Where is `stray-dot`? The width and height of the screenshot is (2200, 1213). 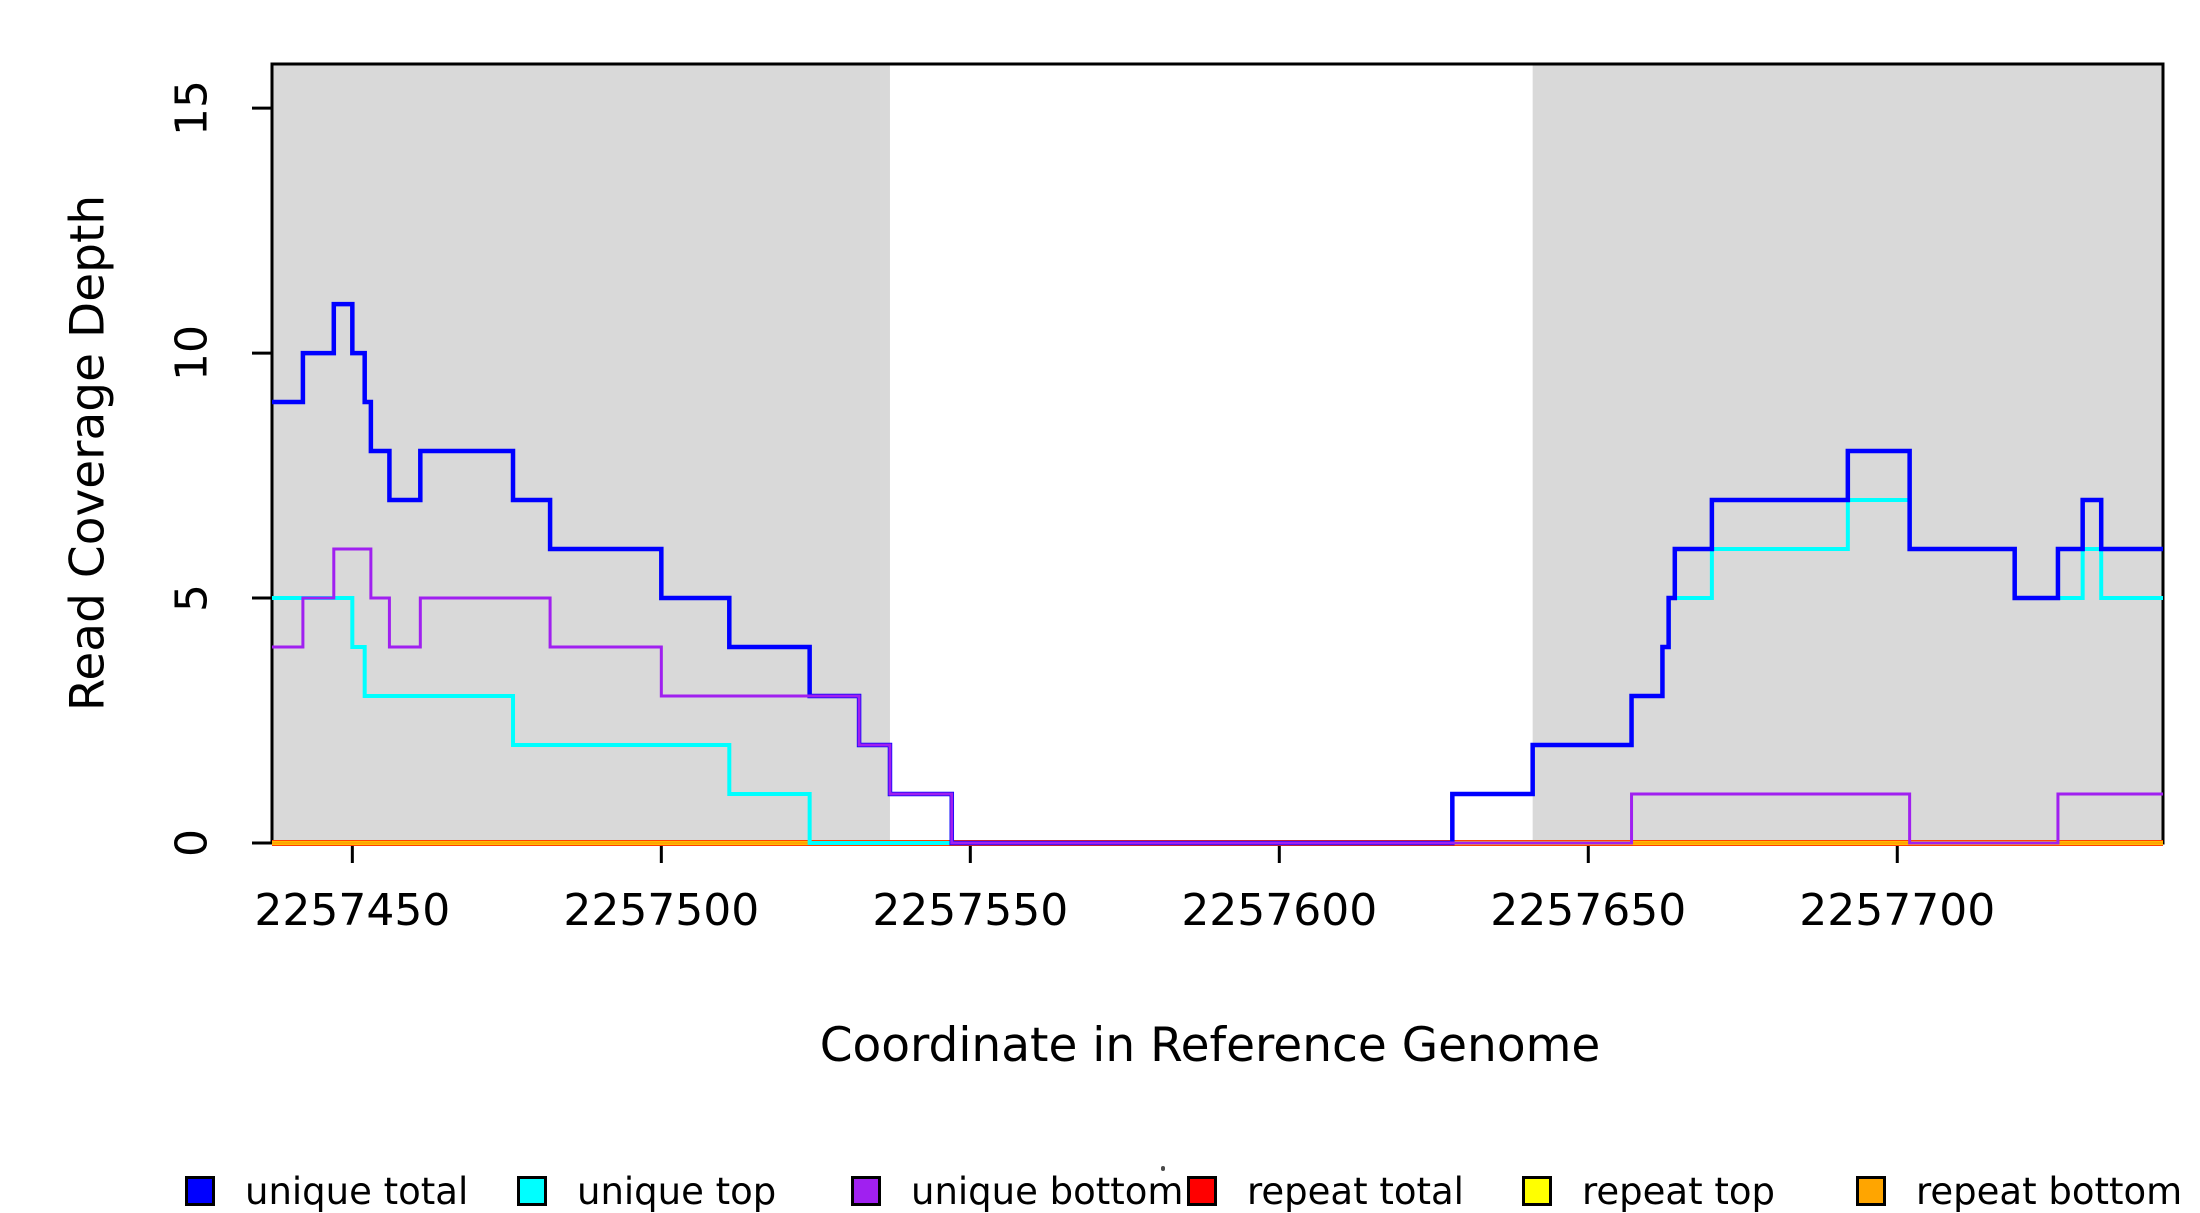 stray-dot is located at coordinates (1163, 1168).